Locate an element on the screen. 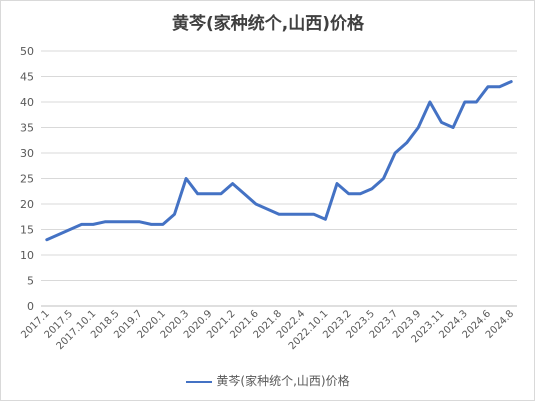  legend-swatch is located at coordinates (199, 381).